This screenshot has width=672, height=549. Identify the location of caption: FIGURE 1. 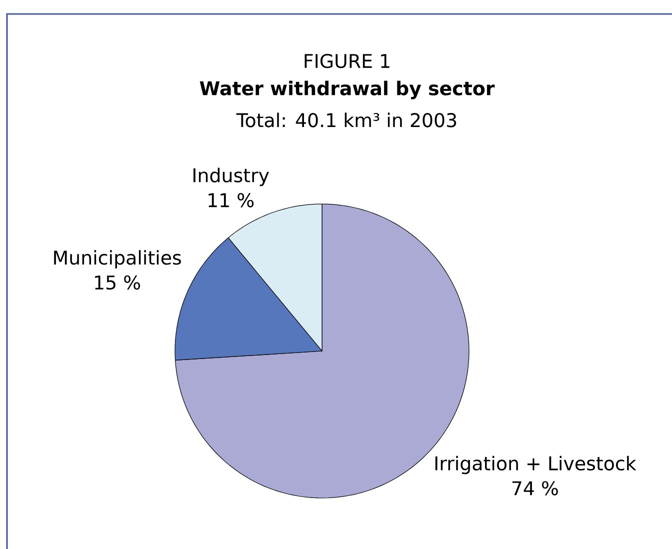
(347, 61).